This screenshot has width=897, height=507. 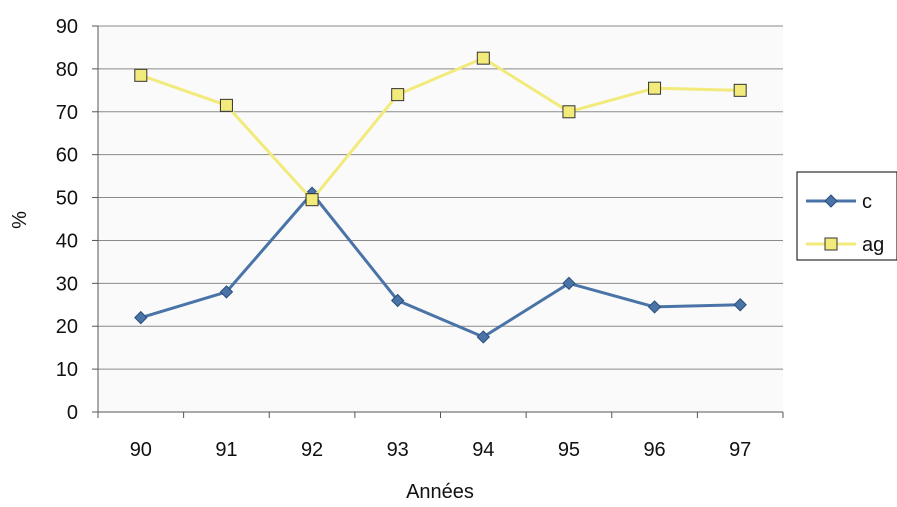 I want to click on y-tick-label: 30, so click(x=67, y=284).